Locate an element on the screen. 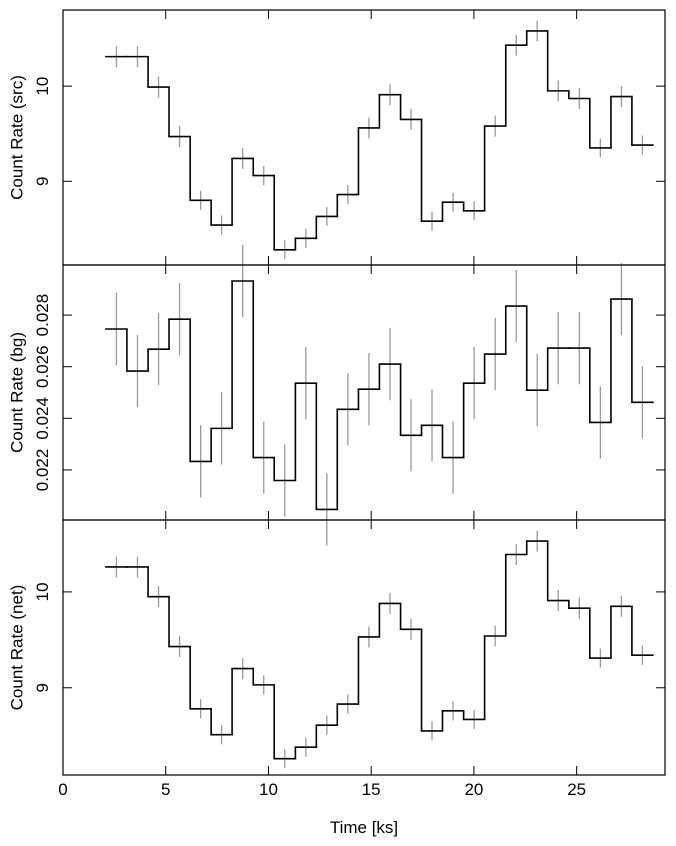  x-tick-label: 15 is located at coordinates (371, 789).